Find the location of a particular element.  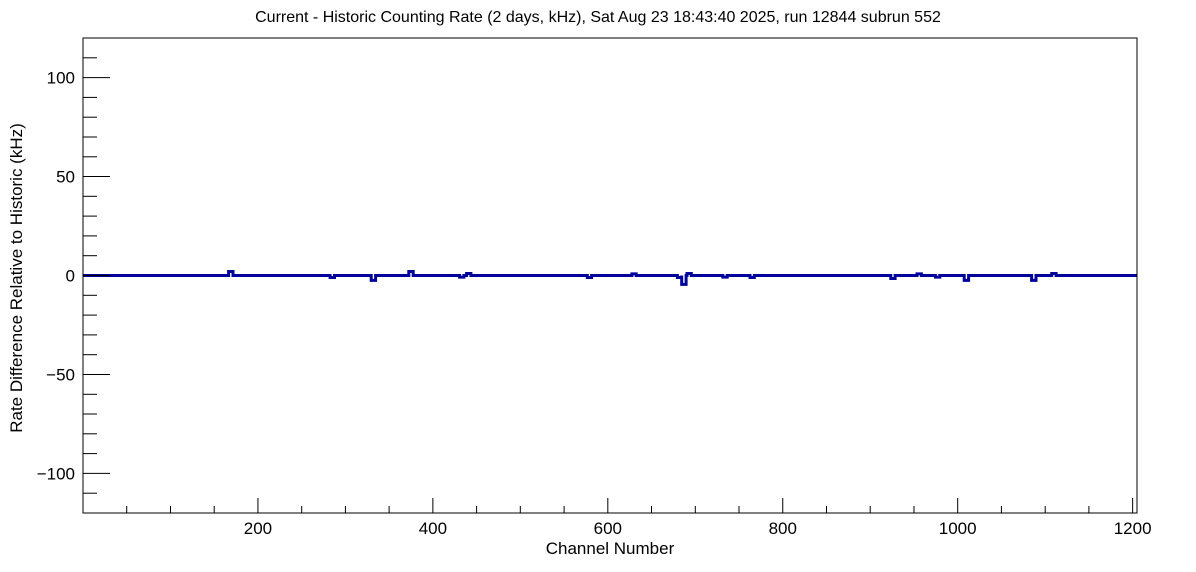

x-tick-label: 1000 is located at coordinates (958, 528).